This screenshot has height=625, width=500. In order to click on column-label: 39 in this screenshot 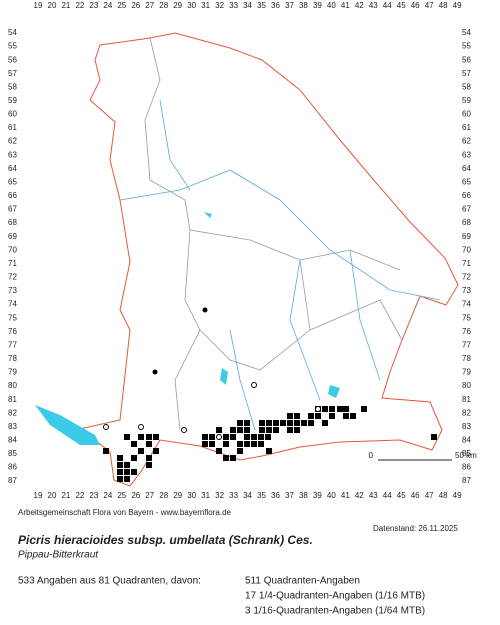, I will do `click(317, 495)`.